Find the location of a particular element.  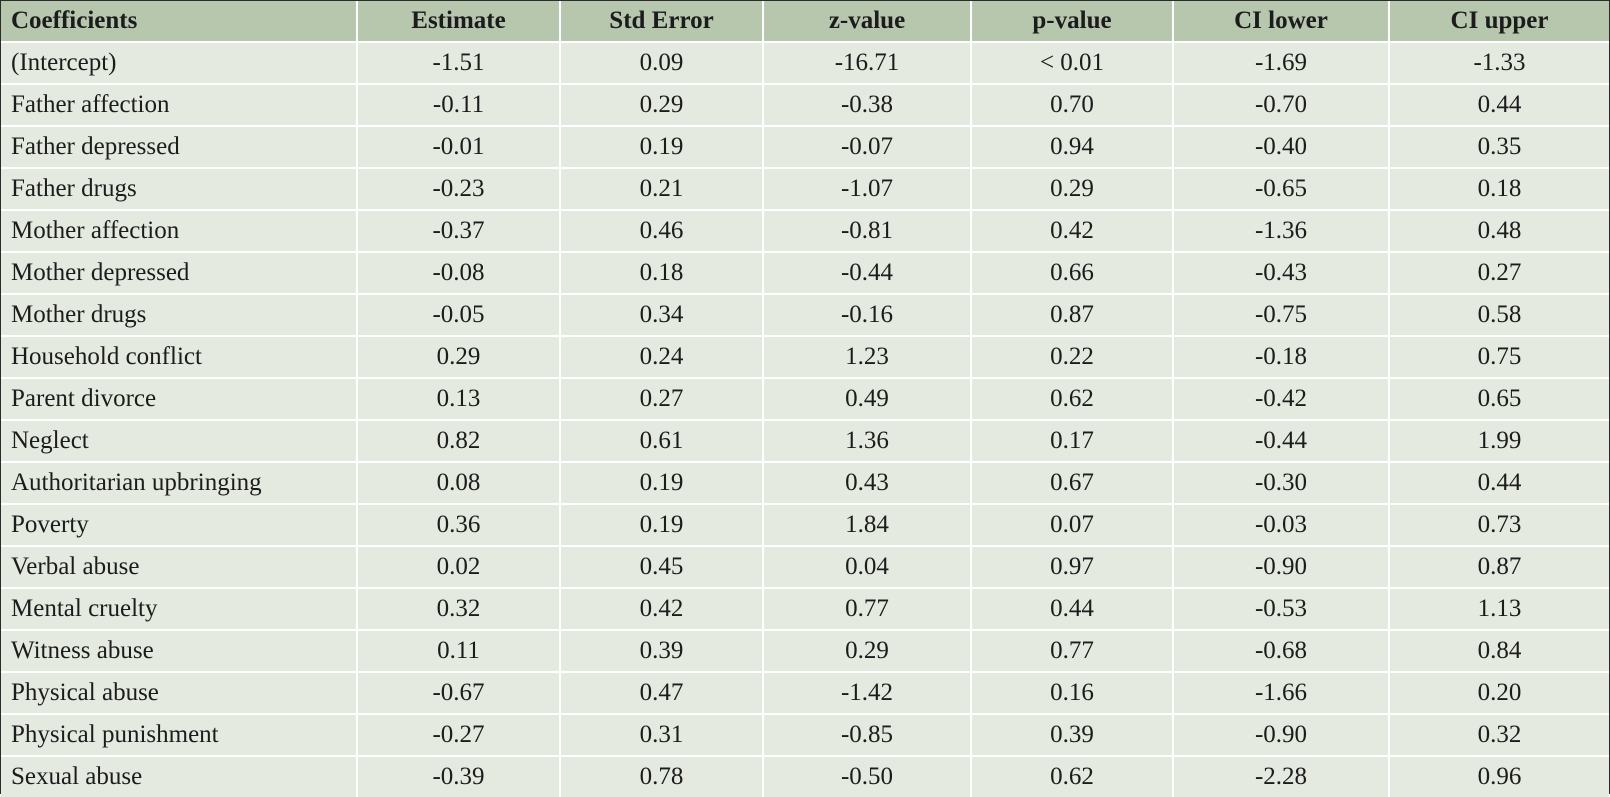

header-std-error: Std Error is located at coordinates (662, 22).